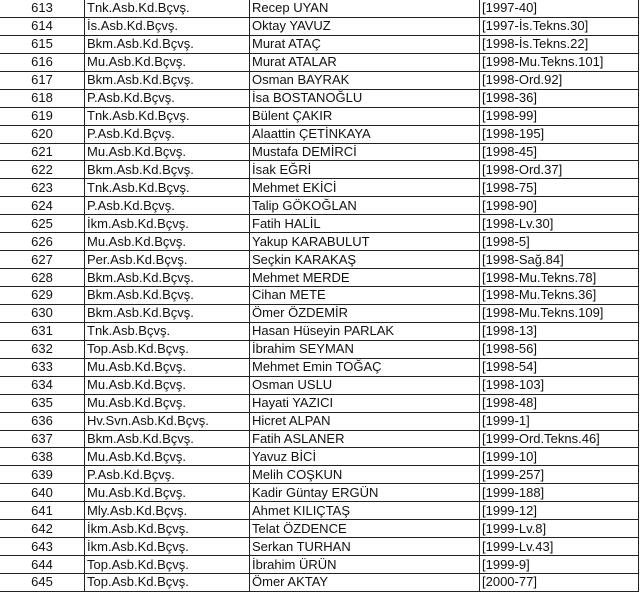 This screenshot has width=640, height=593. What do you see at coordinates (364, 170) in the screenshot?
I see `full-name-cell: İsak EĞRİ` at bounding box center [364, 170].